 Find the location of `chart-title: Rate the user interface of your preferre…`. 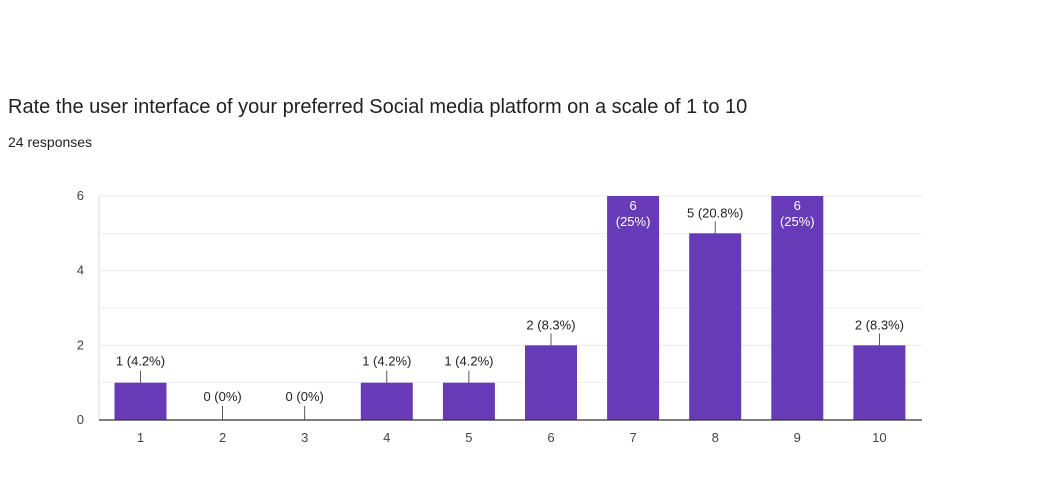

chart-title: Rate the user interface of your preferre… is located at coordinates (378, 107).